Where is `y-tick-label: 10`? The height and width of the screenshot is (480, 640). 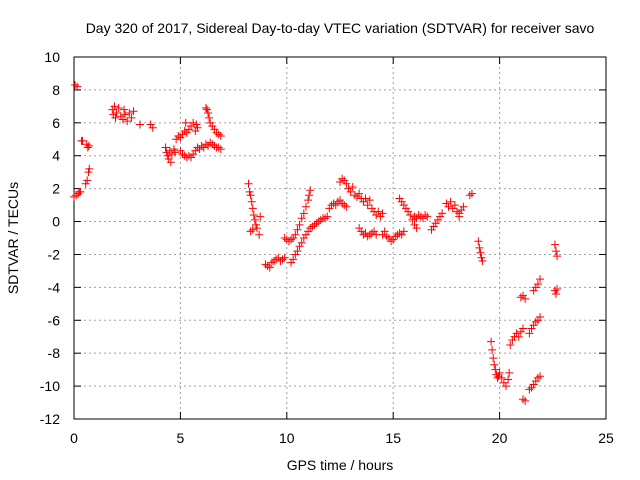 y-tick-label: 10 is located at coordinates (52, 57).